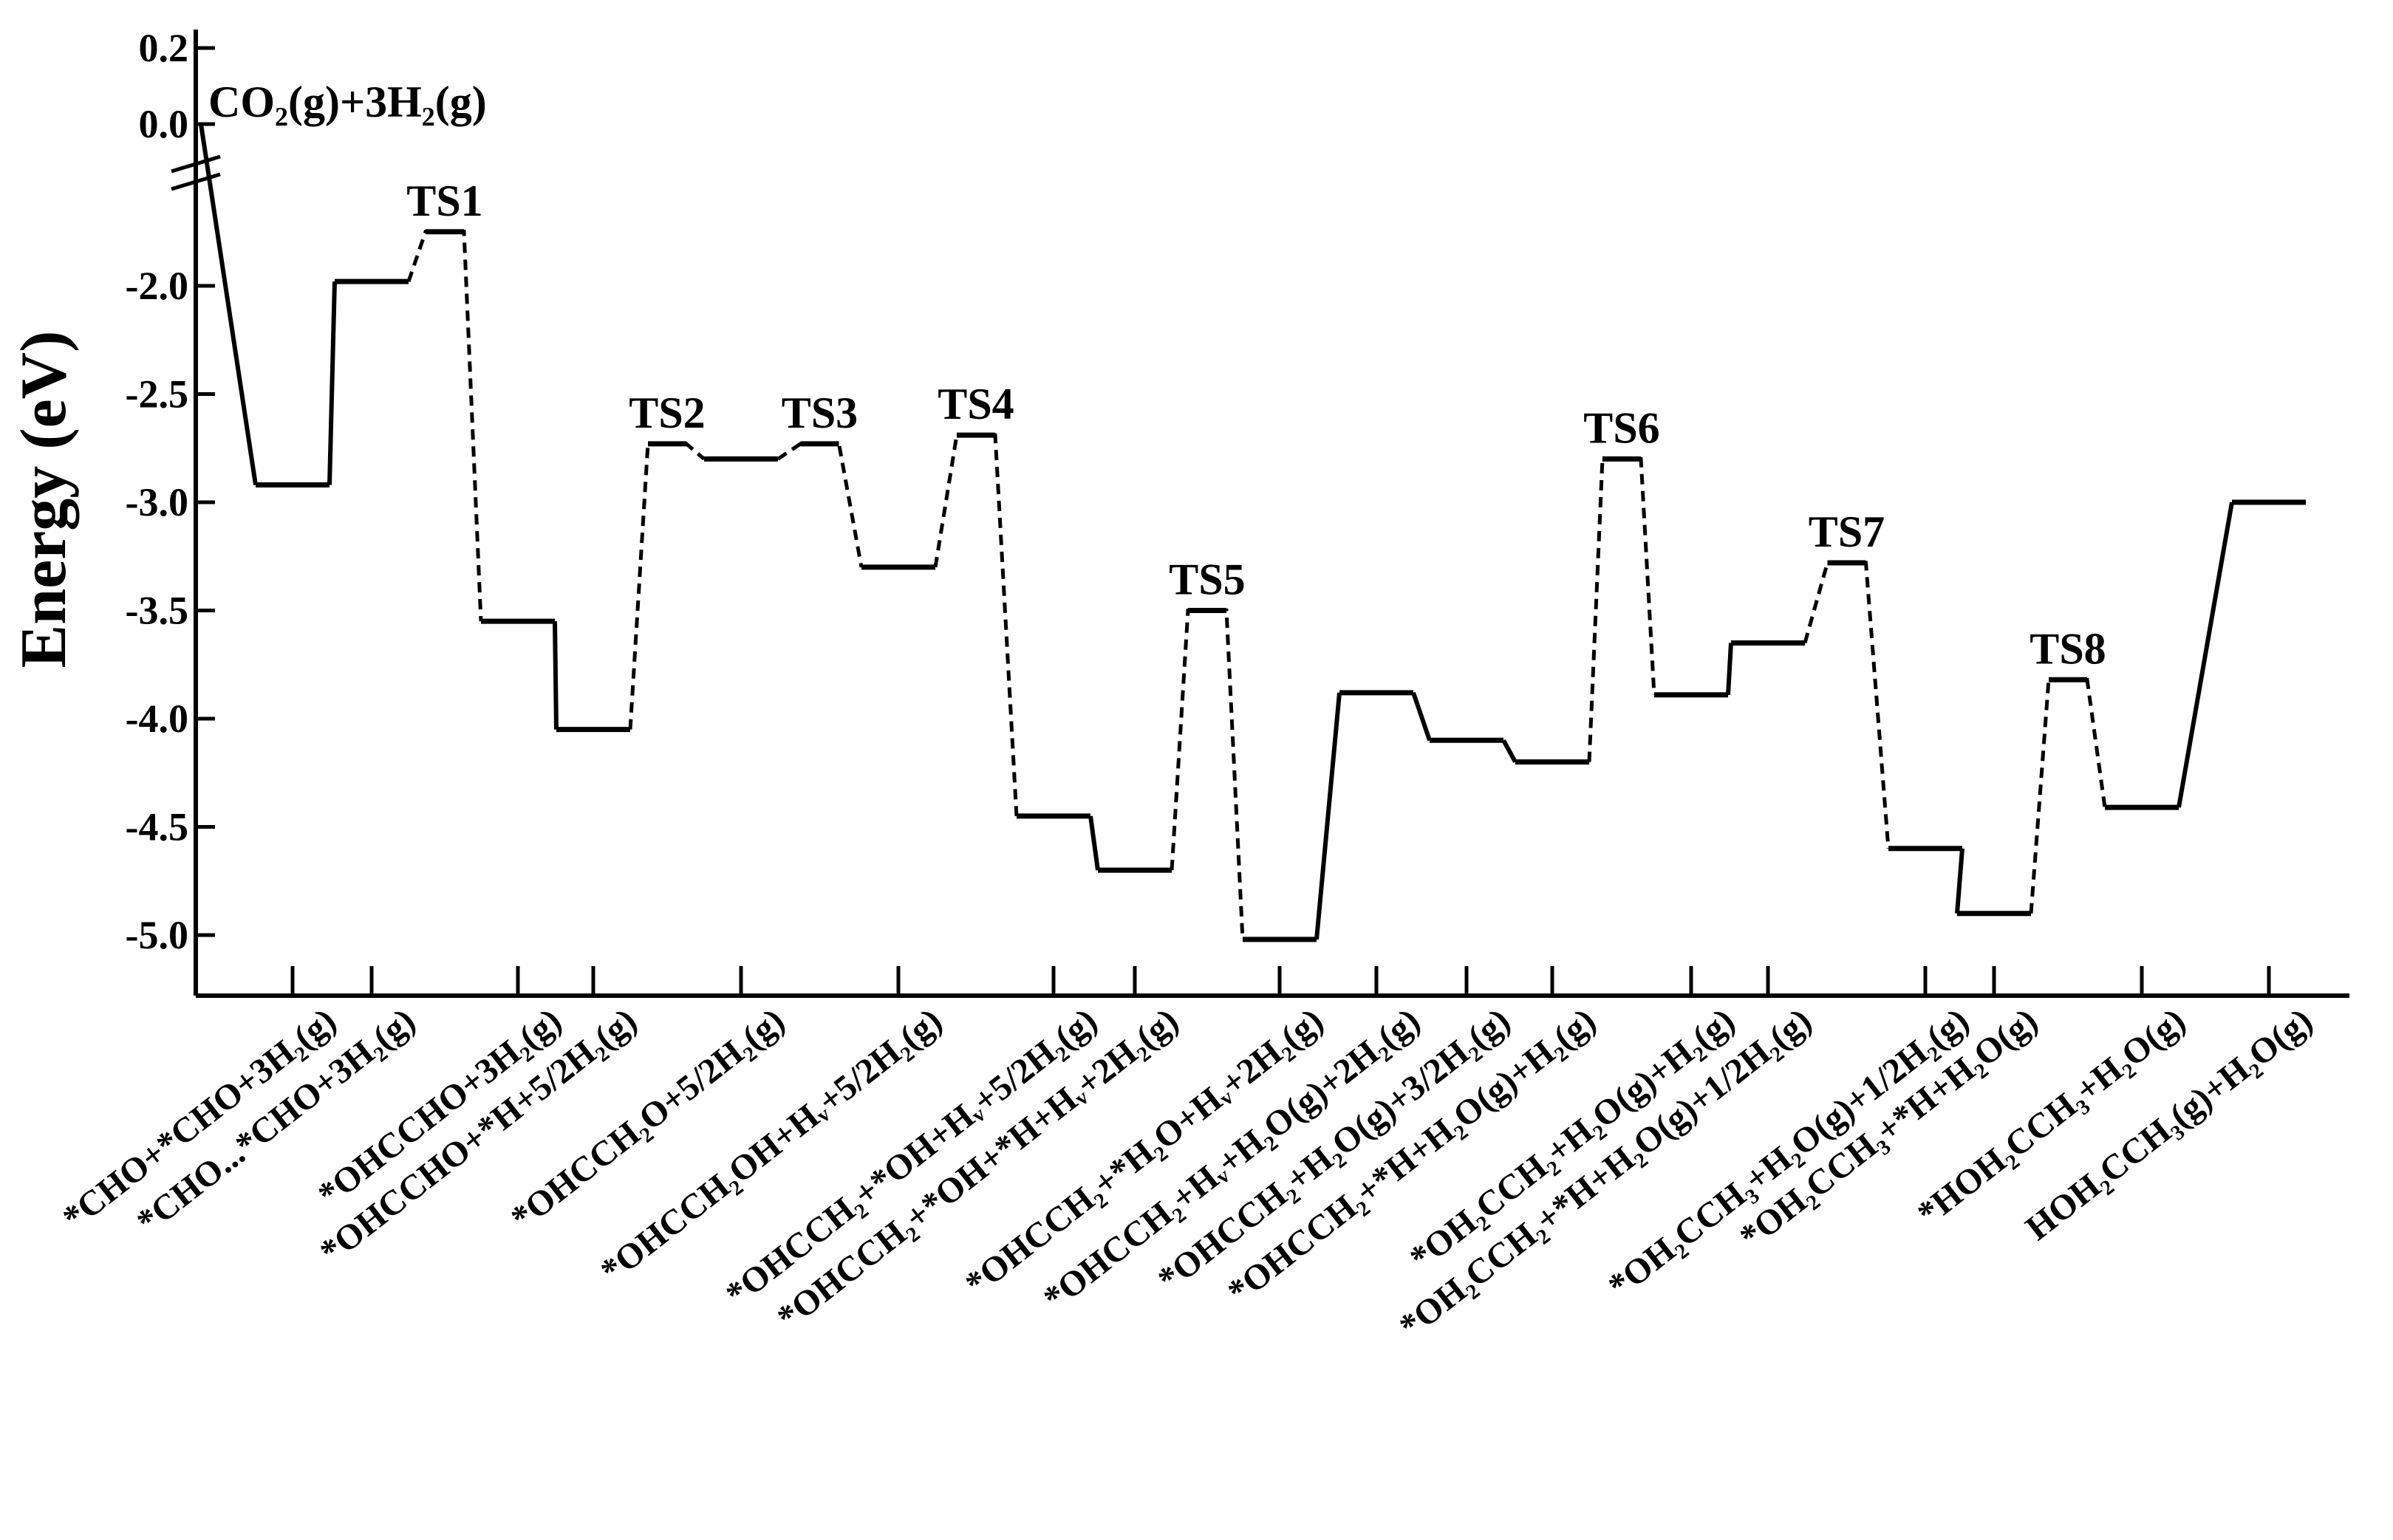  I want to click on y-axis-title: Energy (eV), so click(44, 499).